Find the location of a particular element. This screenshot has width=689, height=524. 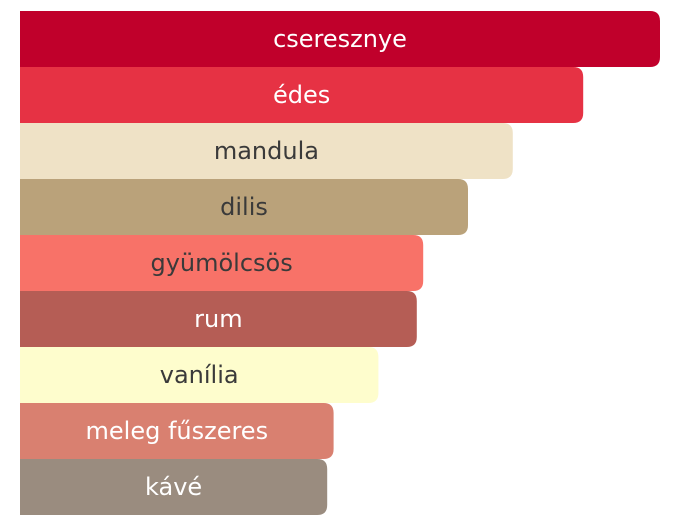

bar-label: rum is located at coordinates (218, 319).